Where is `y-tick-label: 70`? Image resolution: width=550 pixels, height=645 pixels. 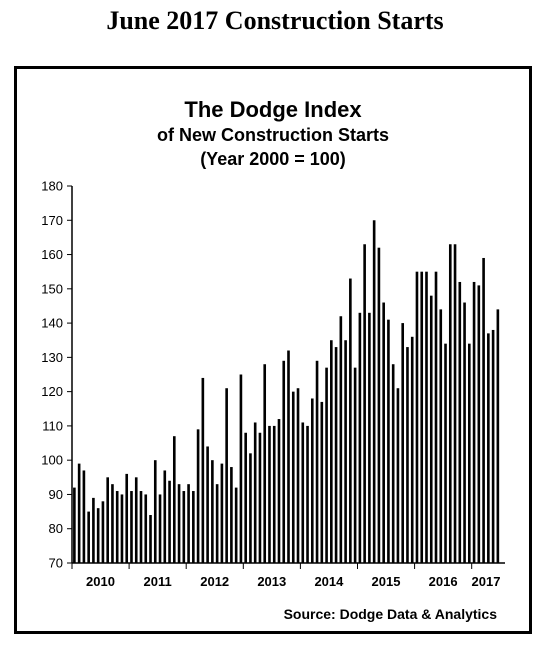 y-tick-label: 70 is located at coordinates (56, 563).